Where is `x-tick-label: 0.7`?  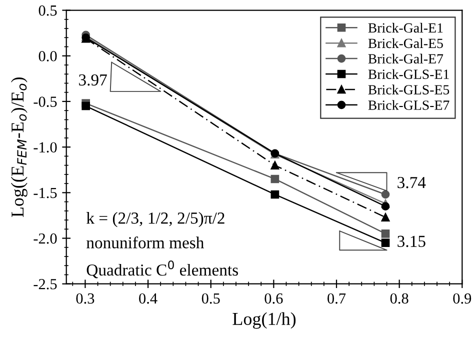 x-tick-label: 0.7 is located at coordinates (337, 298).